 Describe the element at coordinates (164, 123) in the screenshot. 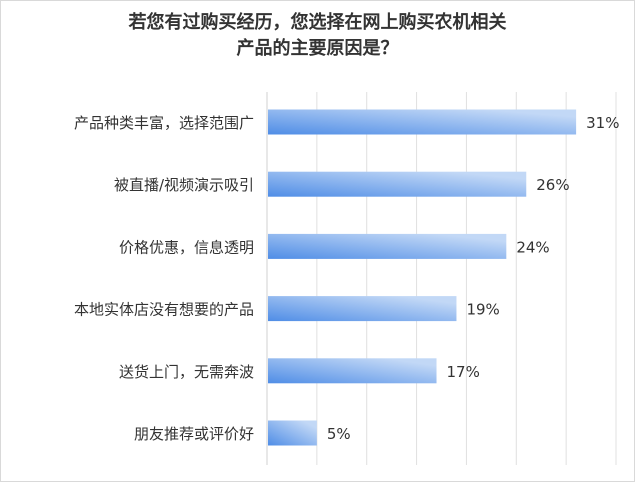

I see `category-label: 产品种类丰富，选择范围广` at that location.